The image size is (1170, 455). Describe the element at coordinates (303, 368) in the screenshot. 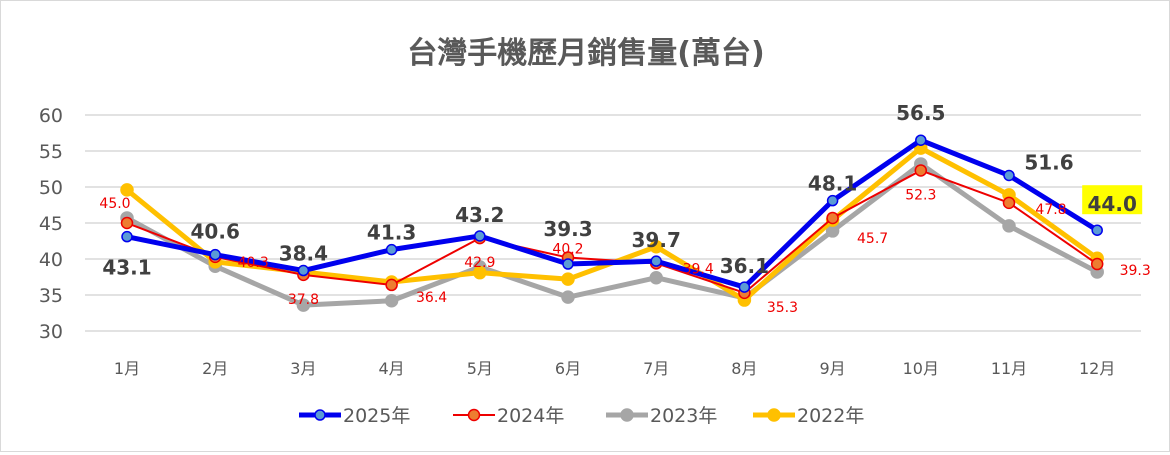

I see `x-tick-label: 3月` at that location.